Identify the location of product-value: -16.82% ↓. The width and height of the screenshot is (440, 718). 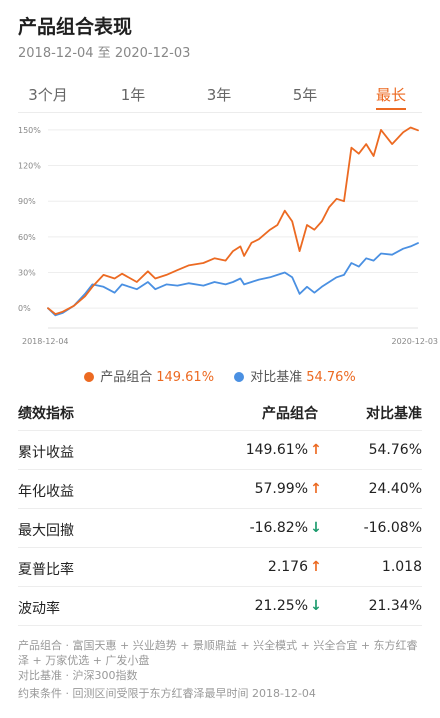
(286, 528).